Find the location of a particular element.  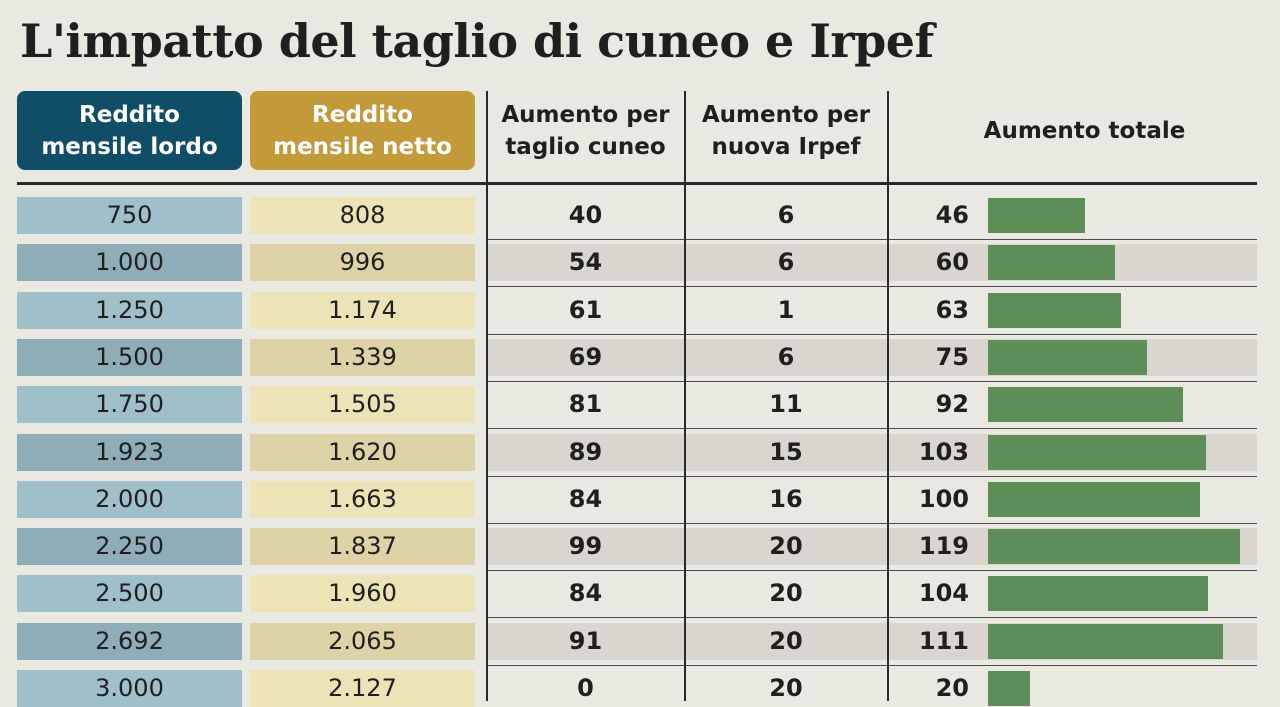

cell-reddito-lordo: 1.923 is located at coordinates (129, 452).